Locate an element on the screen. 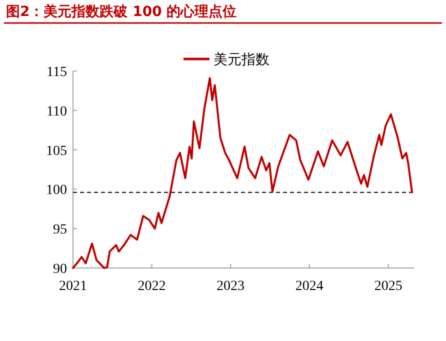 The image size is (446, 341). y-tick-label: 95 is located at coordinates (60, 230).